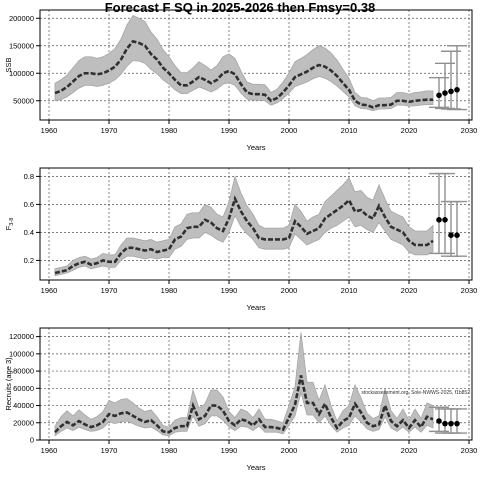 The width and height of the screenshot is (480, 480). Describe the element at coordinates (21, 45) in the screenshot. I see `y-tick-label: 150000` at that location.